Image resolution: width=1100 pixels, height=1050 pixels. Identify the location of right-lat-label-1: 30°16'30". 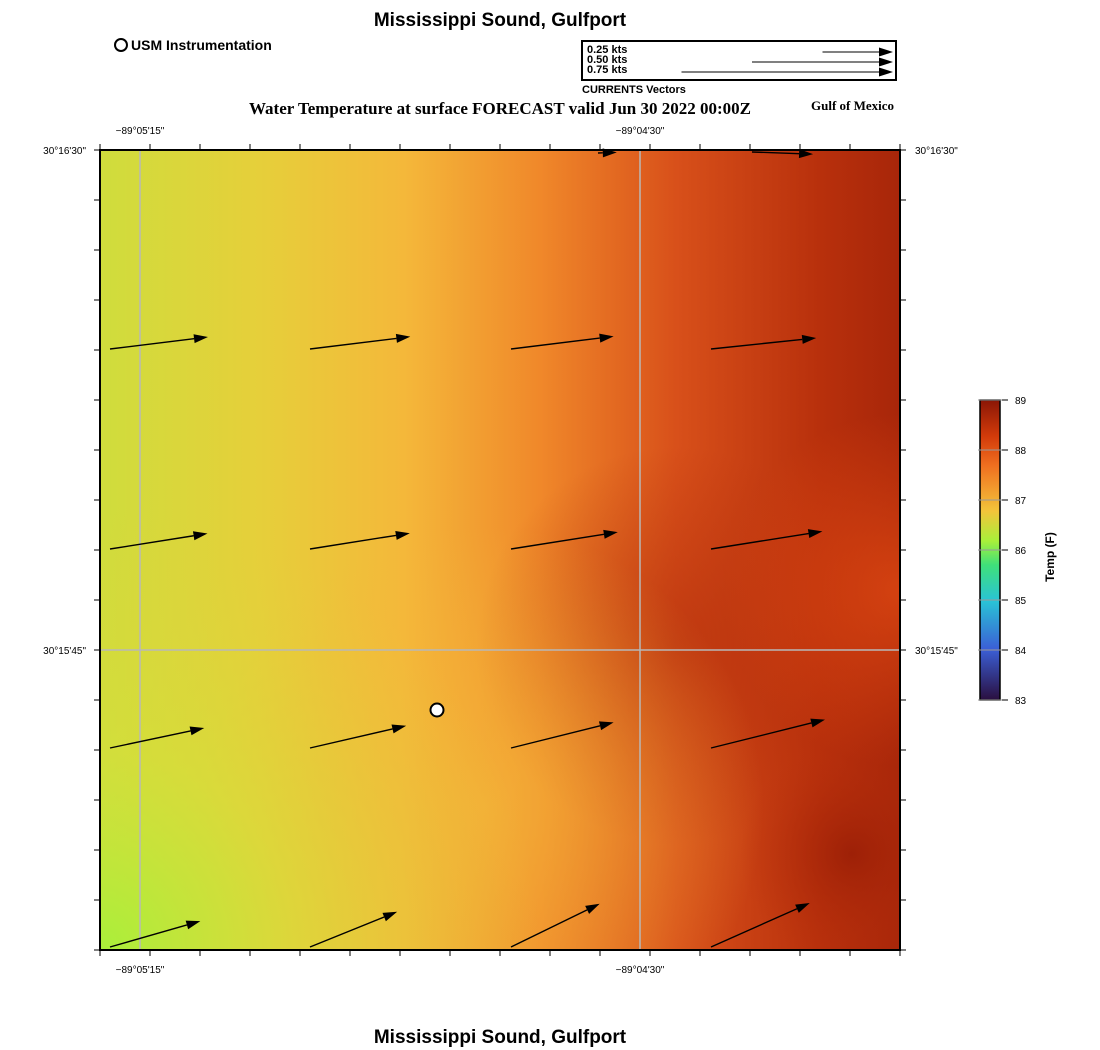
(936, 151).